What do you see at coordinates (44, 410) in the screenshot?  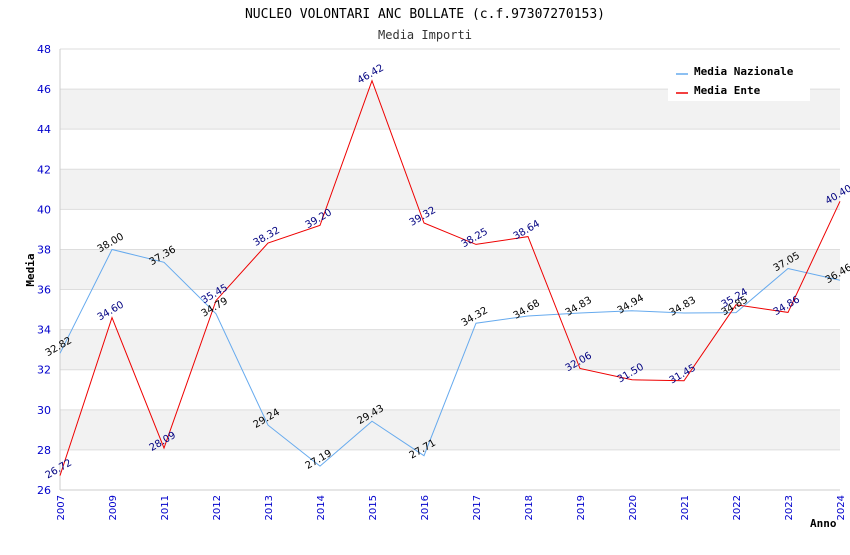 I see `y-tick-label: 30` at bounding box center [44, 410].